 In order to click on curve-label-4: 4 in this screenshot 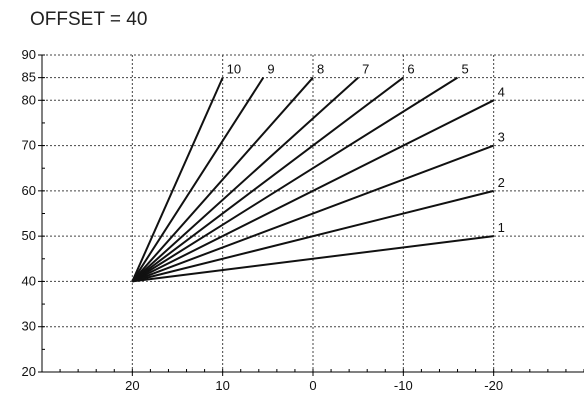, I will do `click(501, 91)`.